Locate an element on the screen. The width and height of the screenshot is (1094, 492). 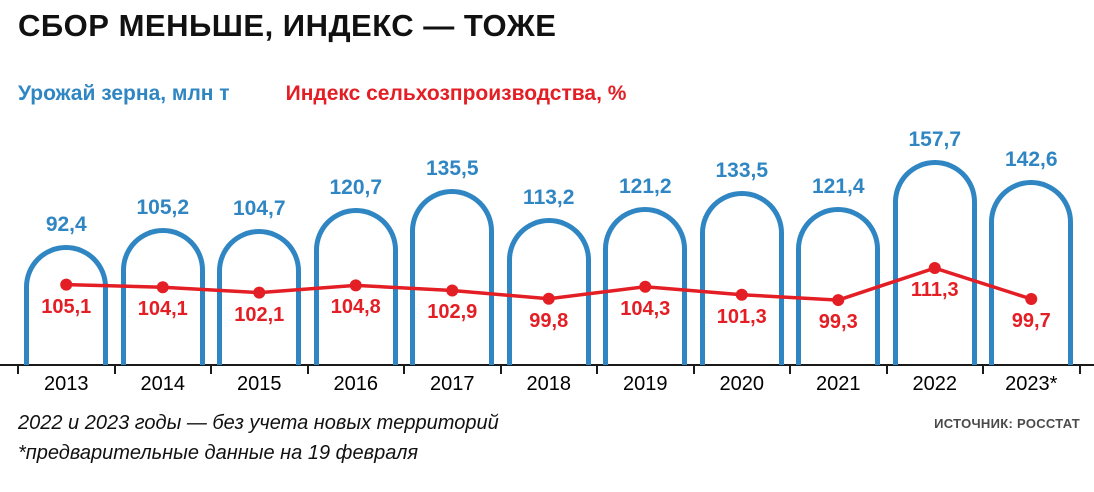
year-label: 2023* is located at coordinates (1031, 384).